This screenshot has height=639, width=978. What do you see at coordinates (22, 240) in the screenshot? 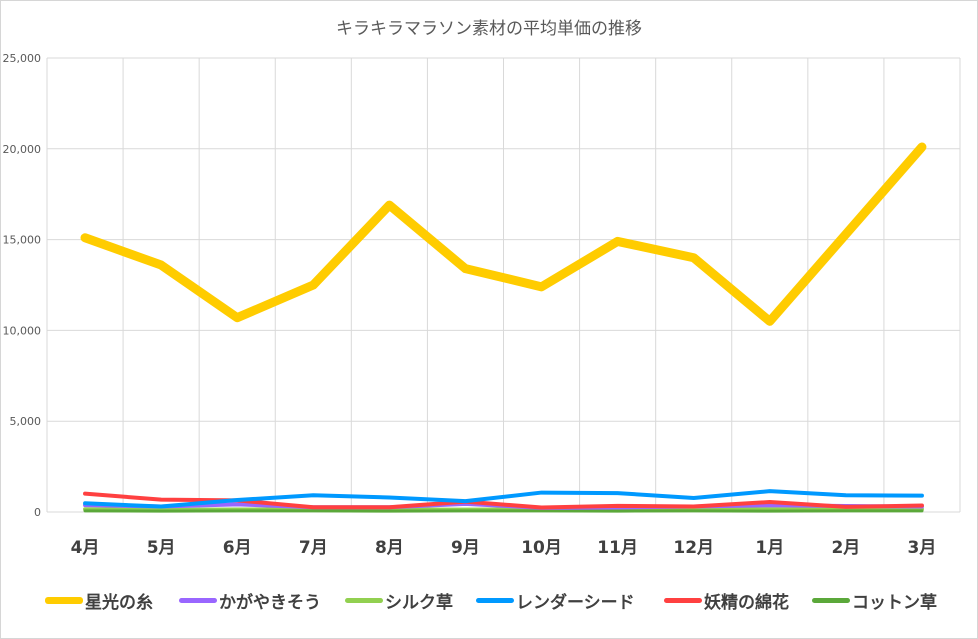
I see `y-tick-label: 15,000` at bounding box center [22, 240].